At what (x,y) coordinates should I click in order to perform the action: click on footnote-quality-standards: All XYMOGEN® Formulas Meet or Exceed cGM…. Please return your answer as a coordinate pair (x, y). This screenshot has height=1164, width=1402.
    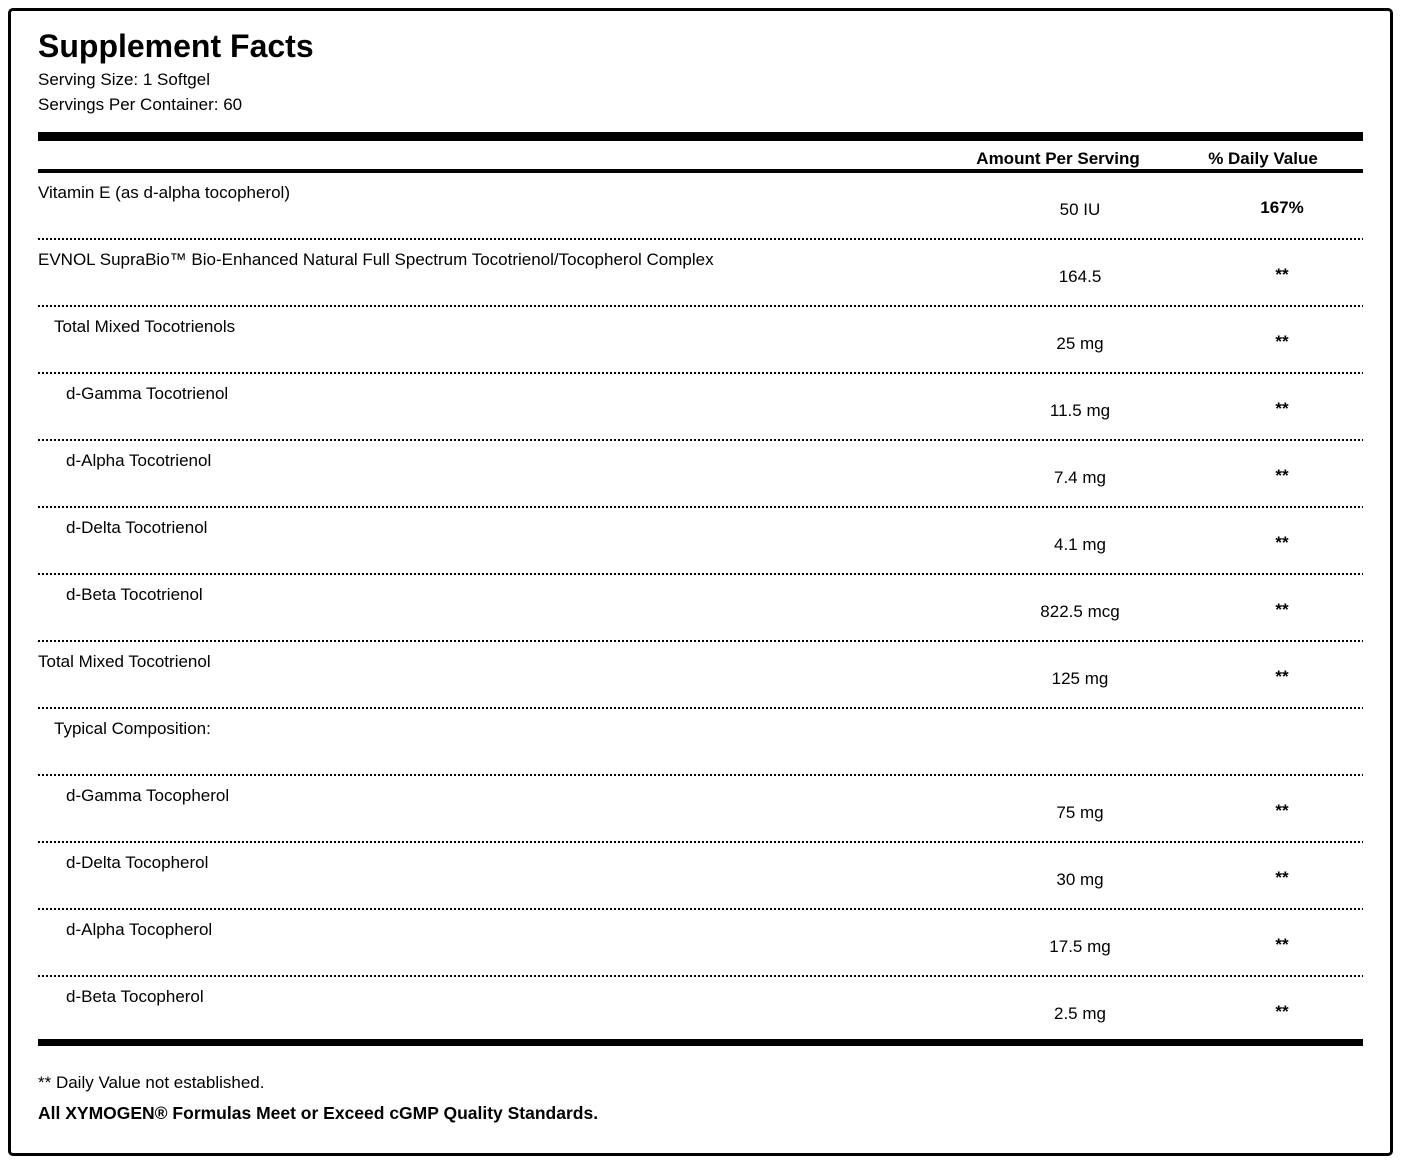
    Looking at the image, I should click on (318, 1113).